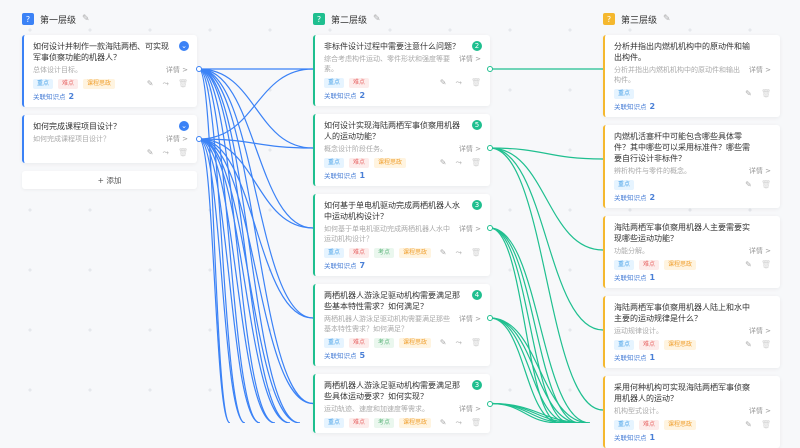 The width and height of the screenshot is (800, 448). I want to click on description-row: 运动规律设计。 详情 >, so click(692, 331).